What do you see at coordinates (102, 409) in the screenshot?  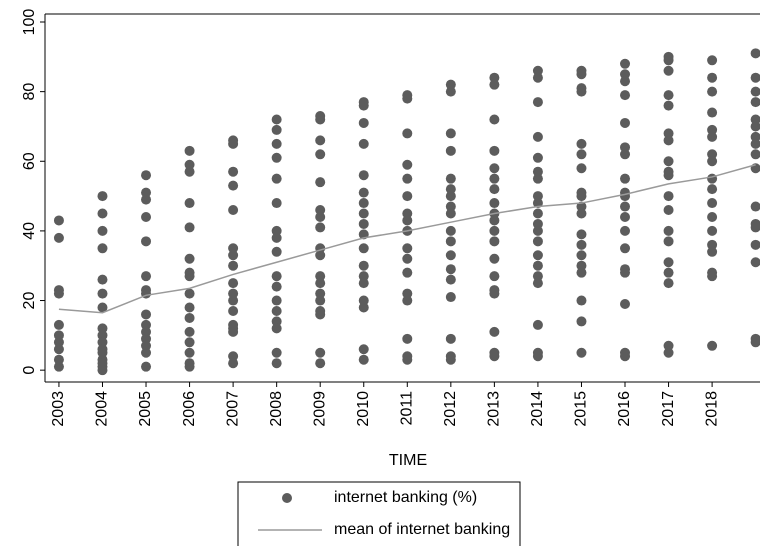 I see `x-tick-label: 2004` at bounding box center [102, 409].